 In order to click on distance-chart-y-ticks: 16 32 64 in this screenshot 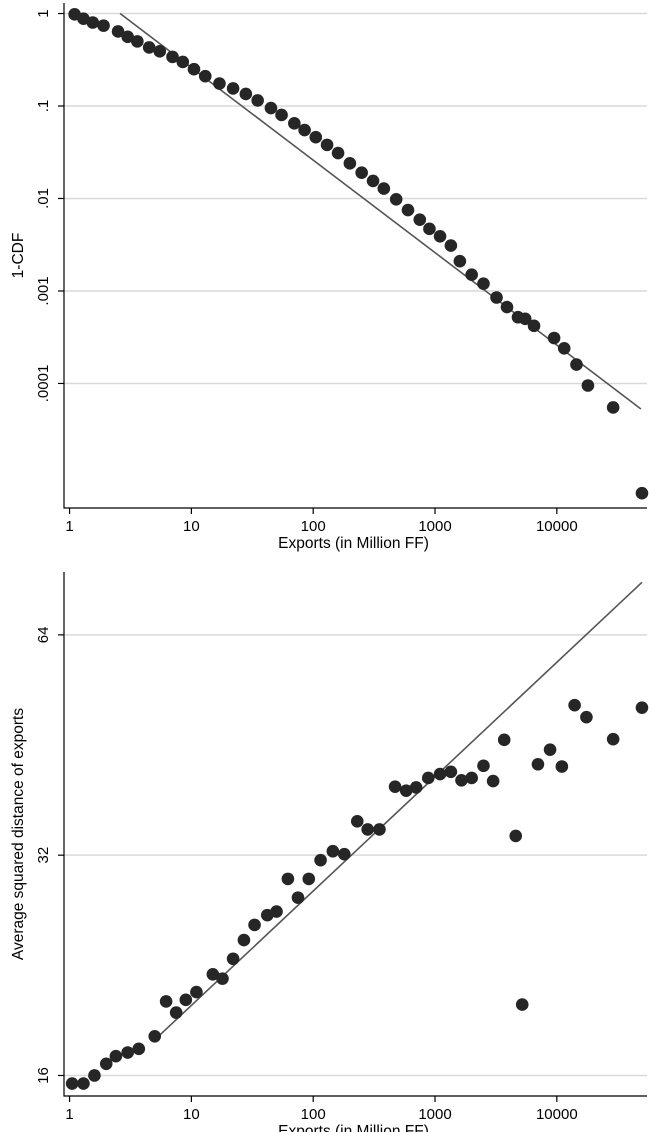, I will do `click(49, 855)`.